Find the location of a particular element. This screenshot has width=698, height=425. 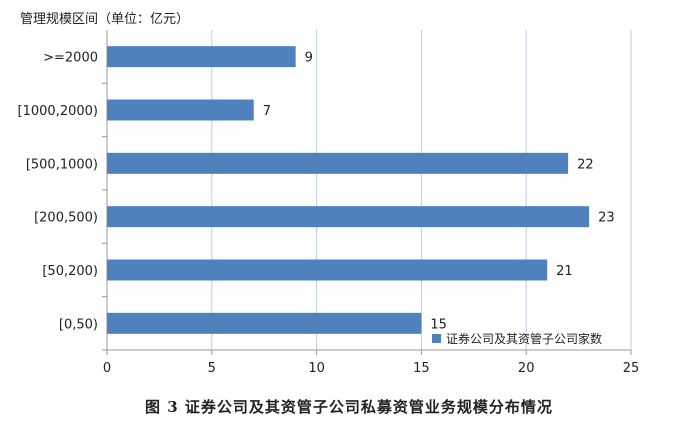

x-tick-label-3: 15 is located at coordinates (421, 368).